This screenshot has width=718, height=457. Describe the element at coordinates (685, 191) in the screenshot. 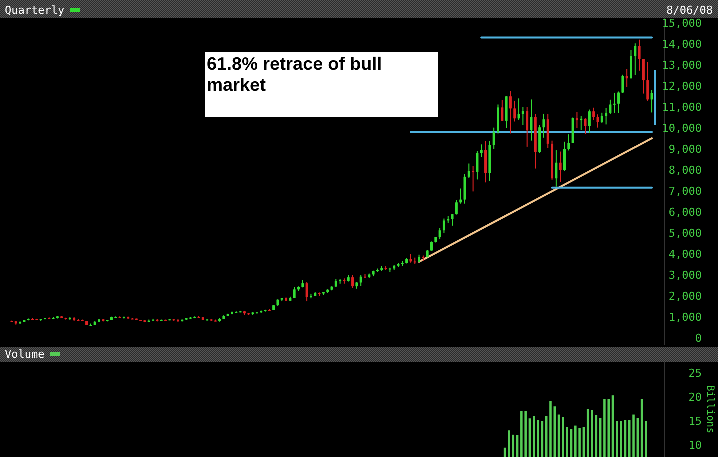

I see `y-tick-label: 7,000` at that location.